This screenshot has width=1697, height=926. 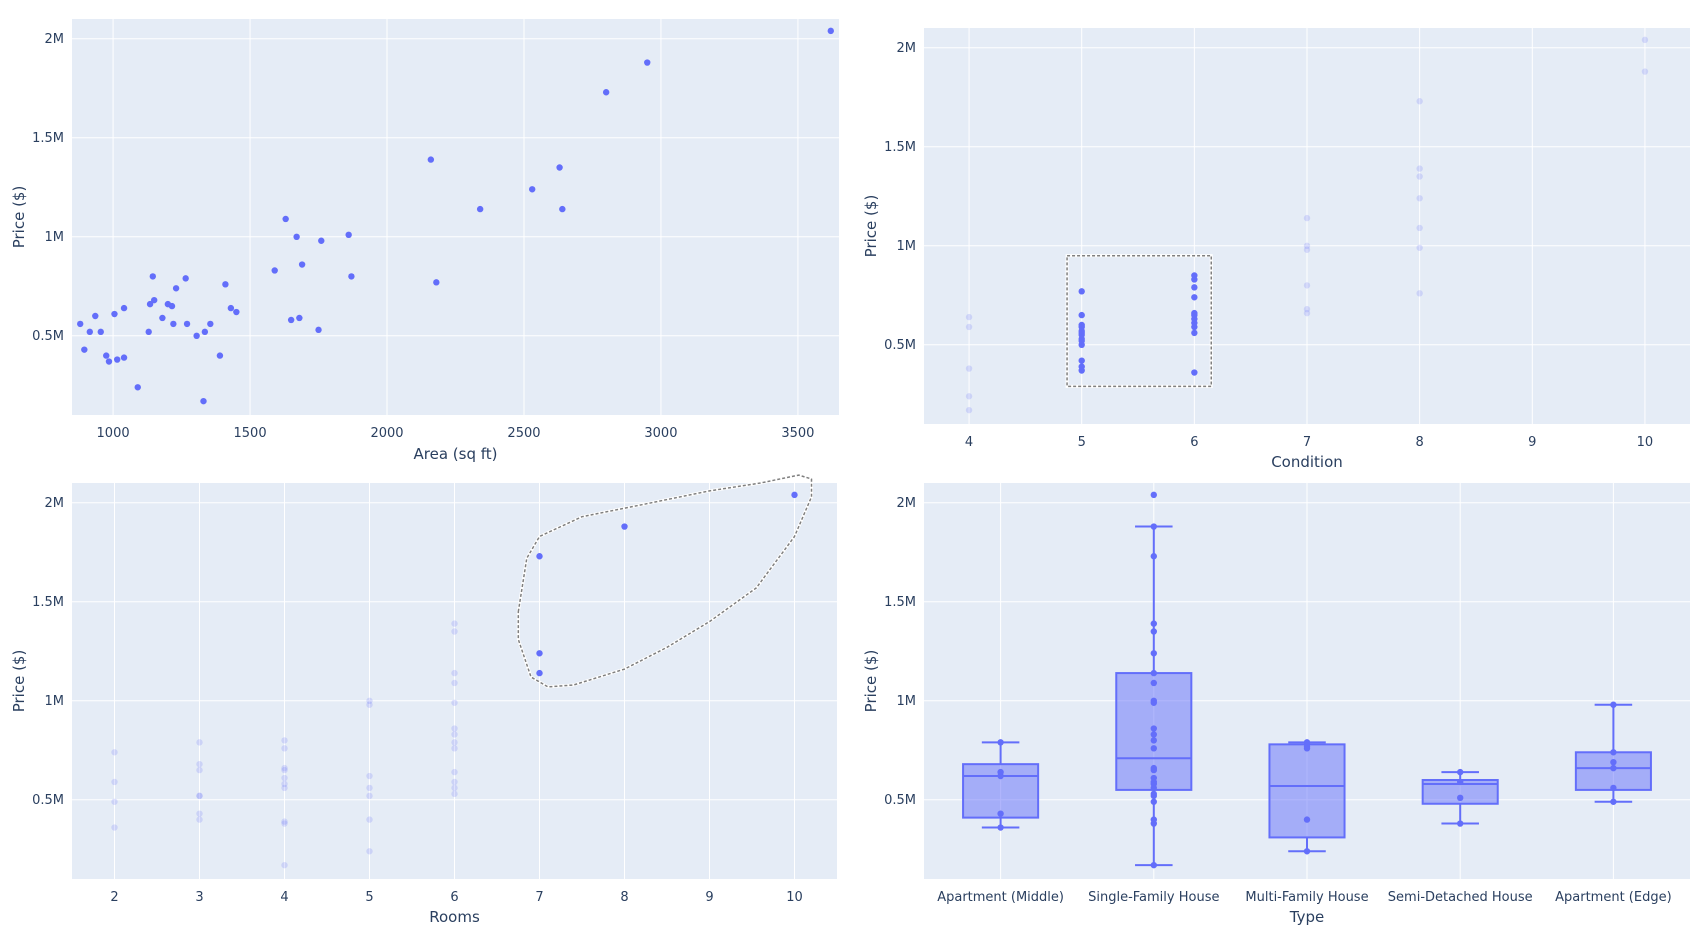 What do you see at coordinates (1139, 321) in the screenshot?
I see `box-select-outline` at bounding box center [1139, 321].